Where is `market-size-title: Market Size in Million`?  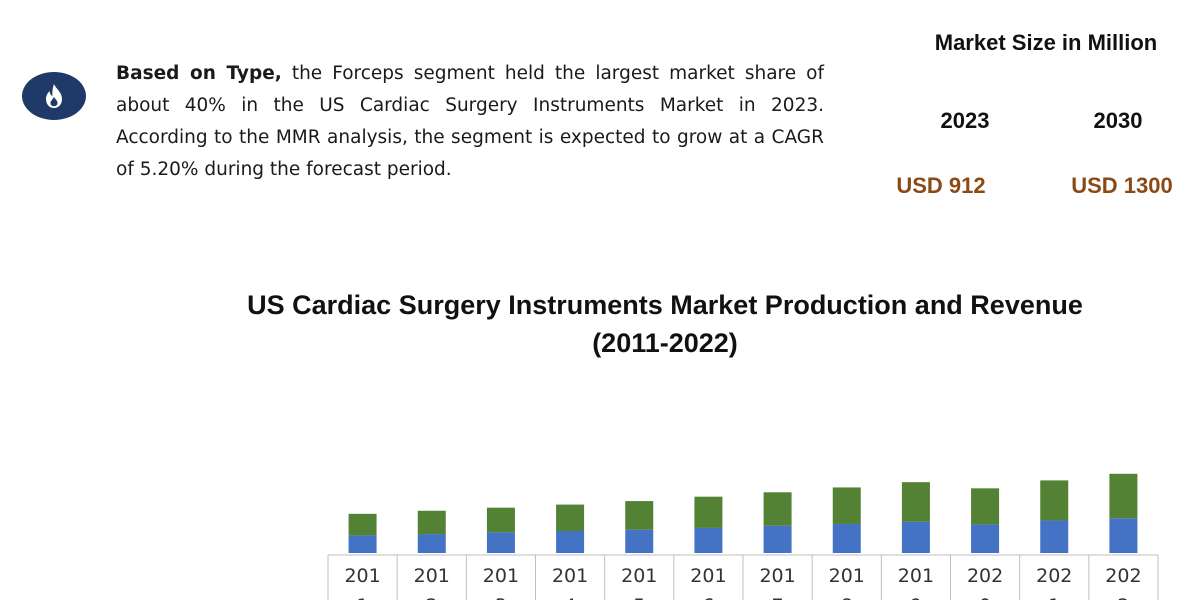
market-size-title: Market Size in Million is located at coordinates (1046, 42).